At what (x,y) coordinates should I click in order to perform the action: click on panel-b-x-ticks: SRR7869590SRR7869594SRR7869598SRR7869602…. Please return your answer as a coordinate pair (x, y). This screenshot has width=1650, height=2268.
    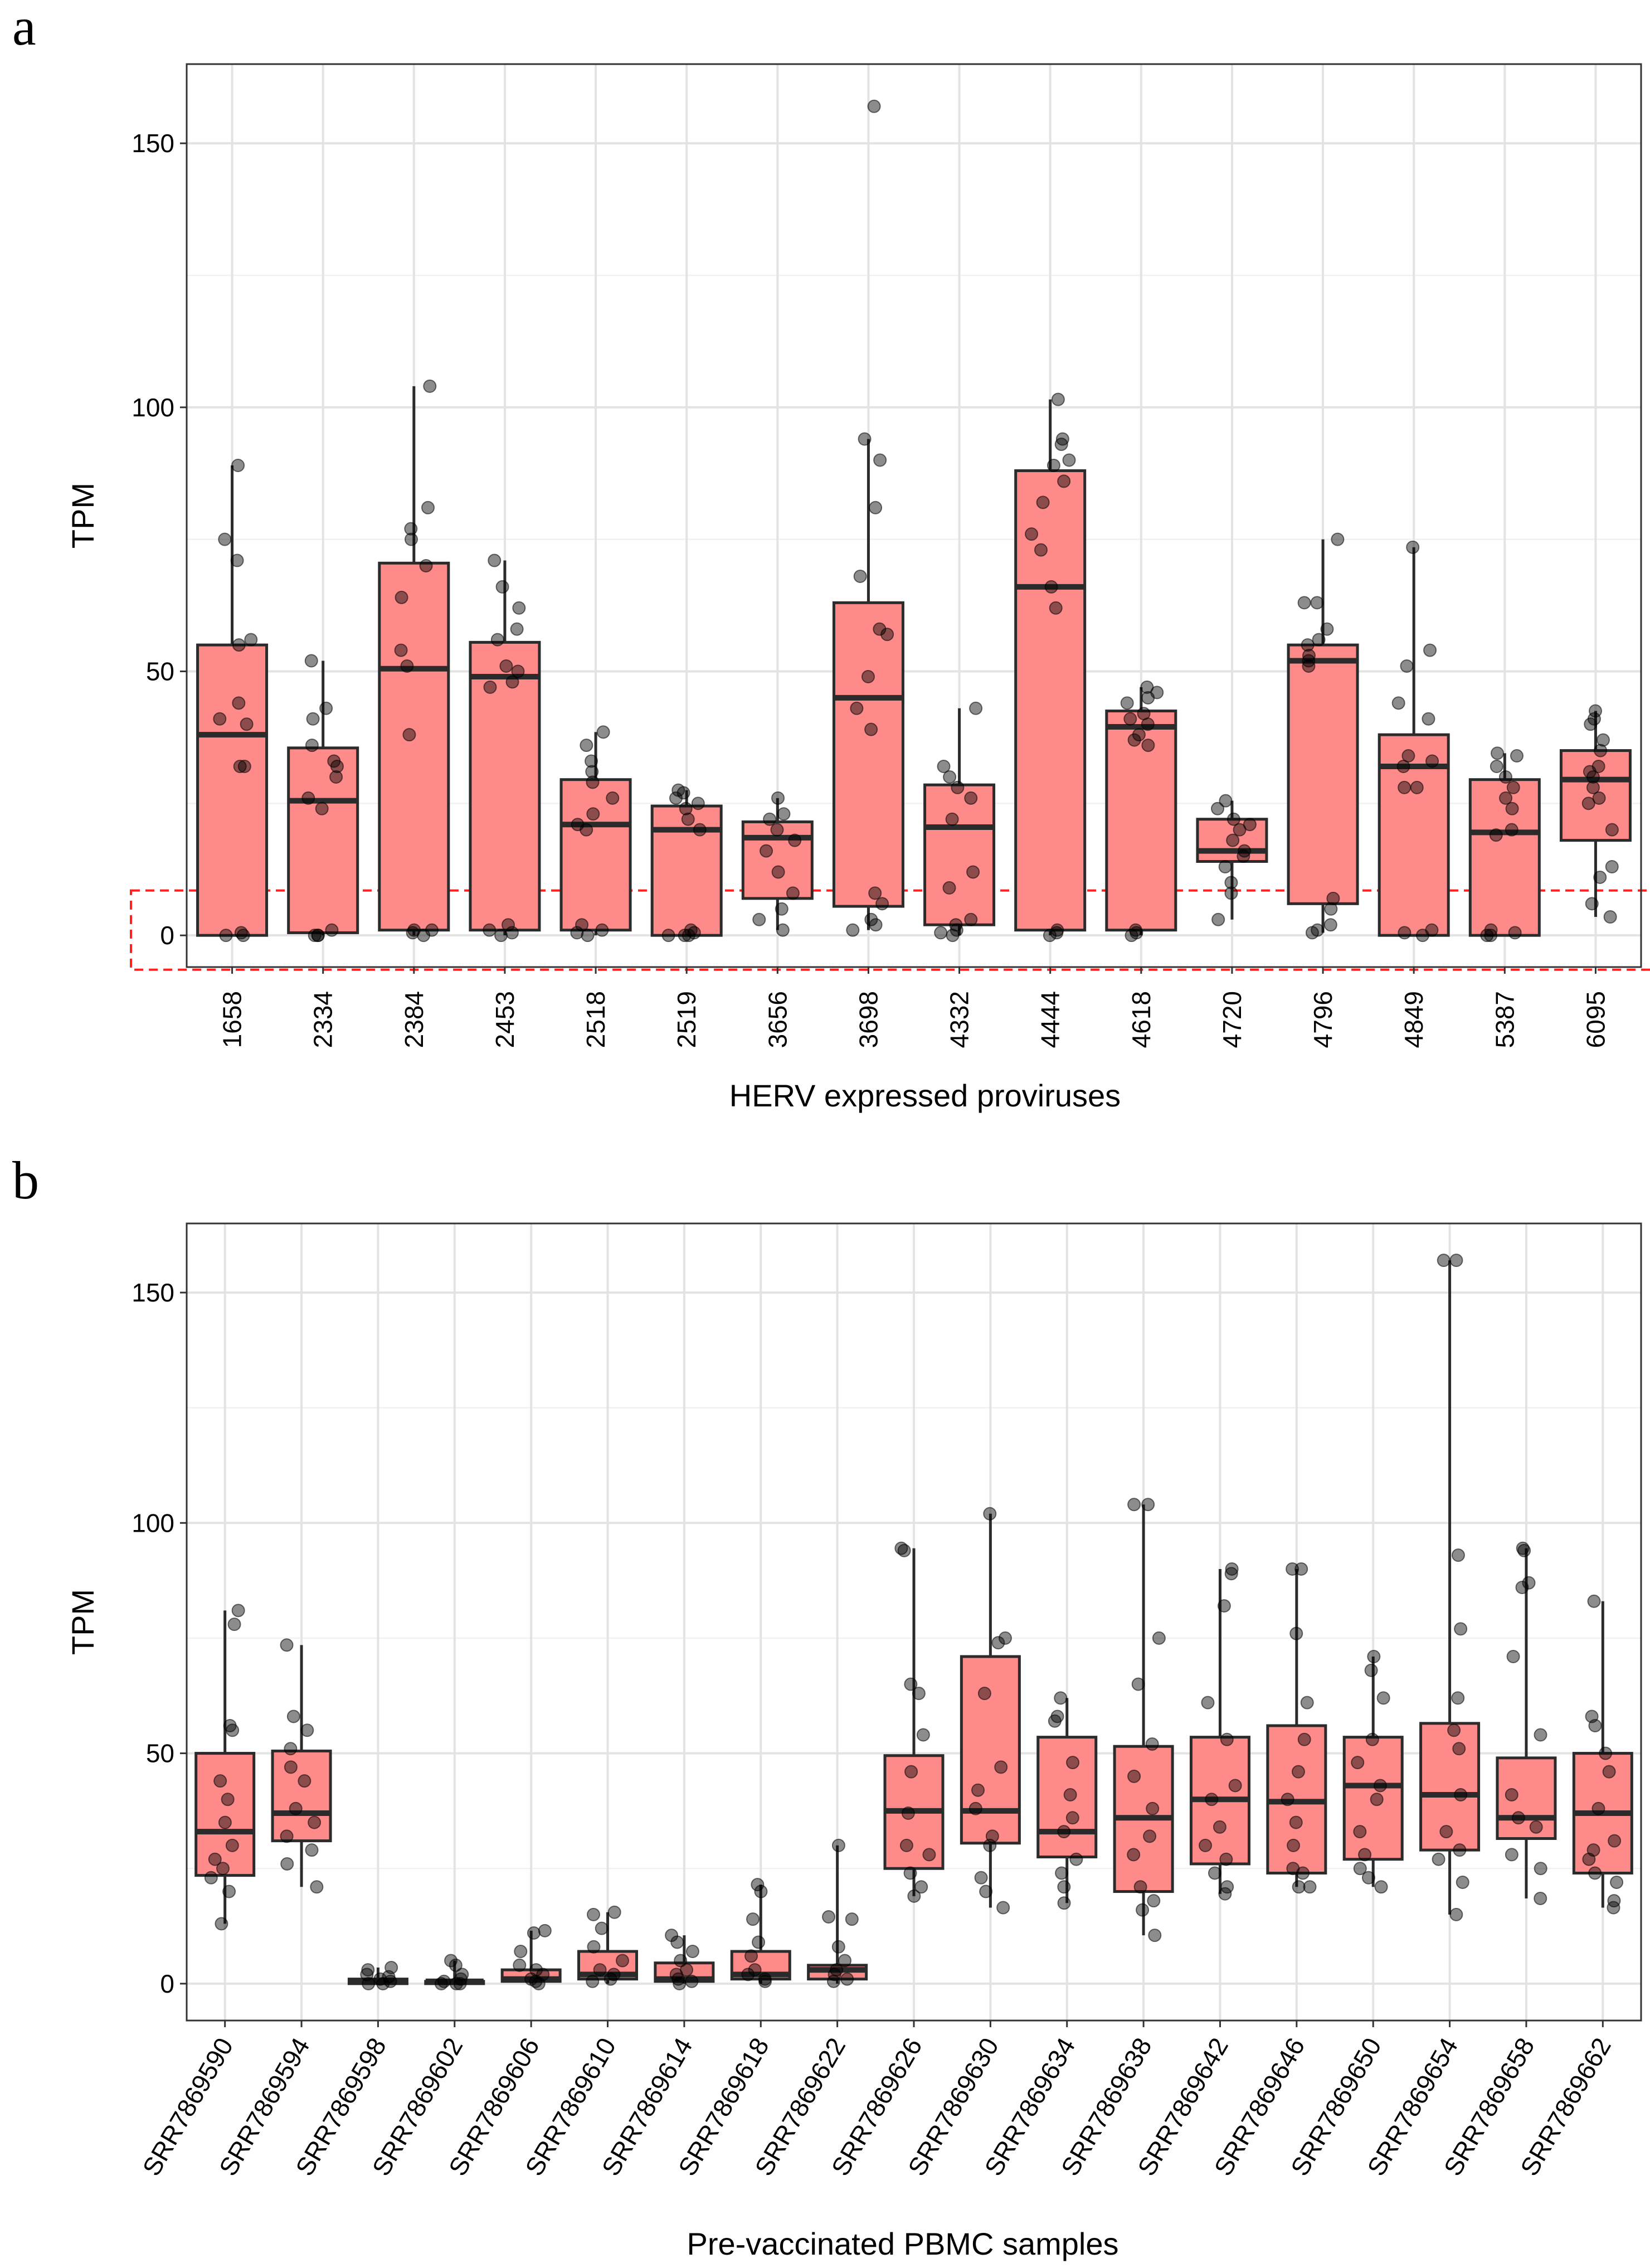
    Looking at the image, I should click on (877, 2100).